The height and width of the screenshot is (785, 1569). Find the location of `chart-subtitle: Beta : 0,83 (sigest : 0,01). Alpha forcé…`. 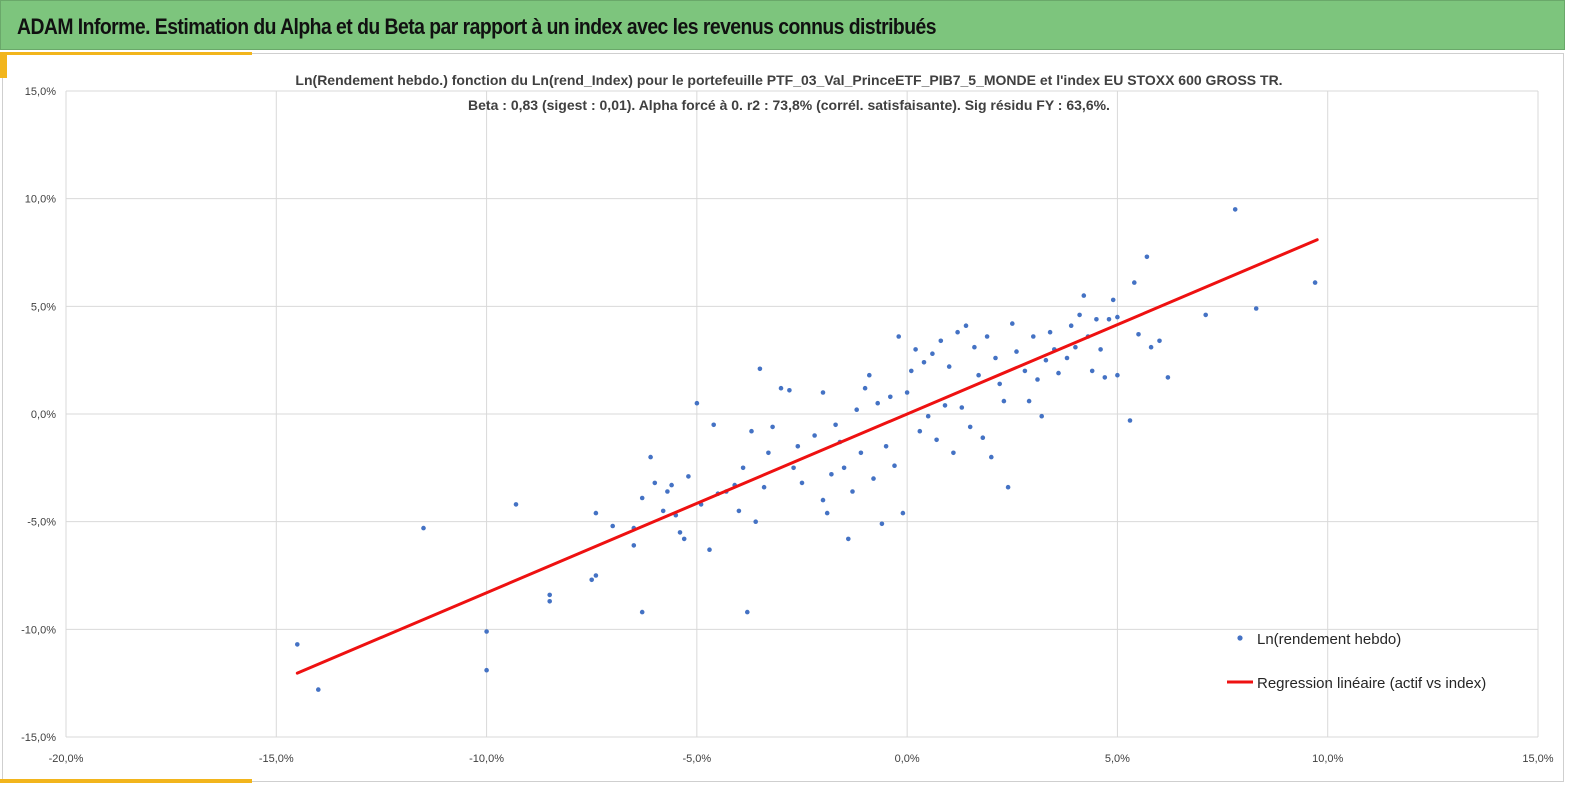

chart-subtitle: Beta : 0,83 (sigest : 0,01). Alpha forcé… is located at coordinates (789, 105).